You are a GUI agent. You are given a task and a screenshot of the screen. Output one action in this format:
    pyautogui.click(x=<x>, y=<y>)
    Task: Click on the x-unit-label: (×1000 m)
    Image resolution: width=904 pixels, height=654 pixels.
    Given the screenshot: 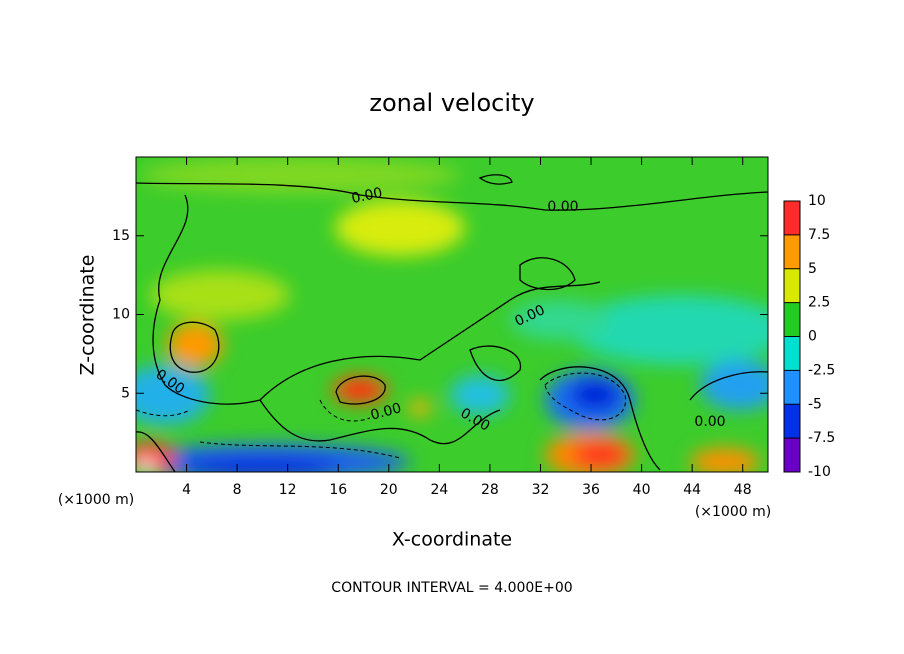 What is the action you would take?
    pyautogui.click(x=733, y=512)
    